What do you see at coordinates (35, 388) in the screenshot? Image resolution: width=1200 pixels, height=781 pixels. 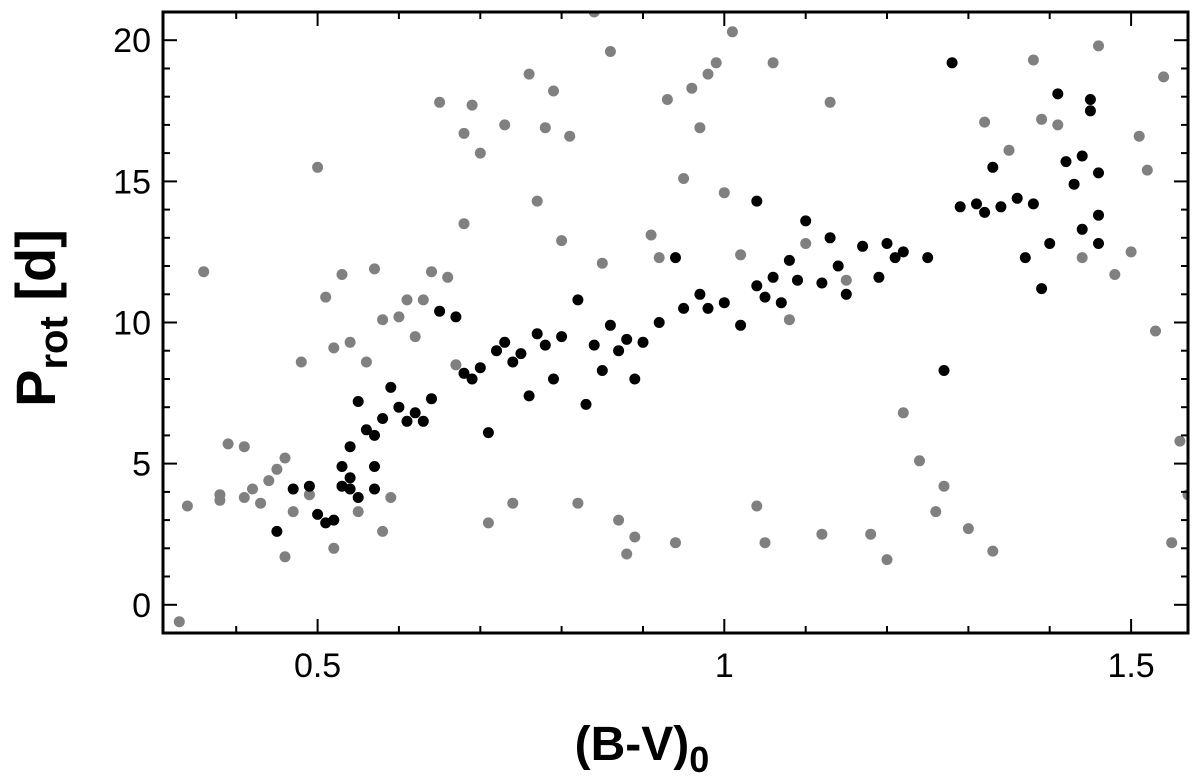 I see `y-axis-label-main: P` at bounding box center [35, 388].